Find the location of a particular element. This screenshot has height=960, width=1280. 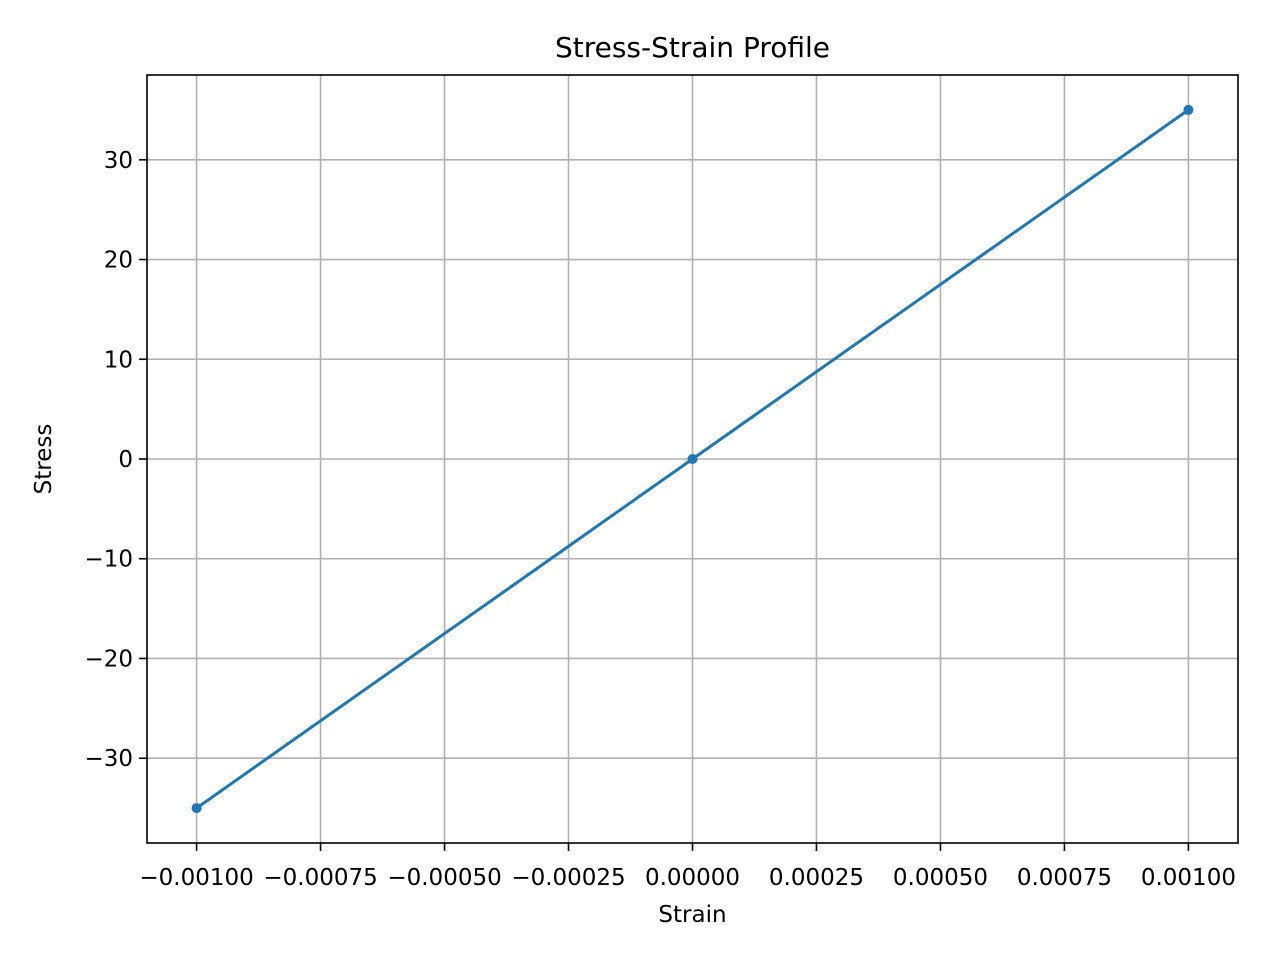

x-tick-label: −0.00050 is located at coordinates (444, 878).